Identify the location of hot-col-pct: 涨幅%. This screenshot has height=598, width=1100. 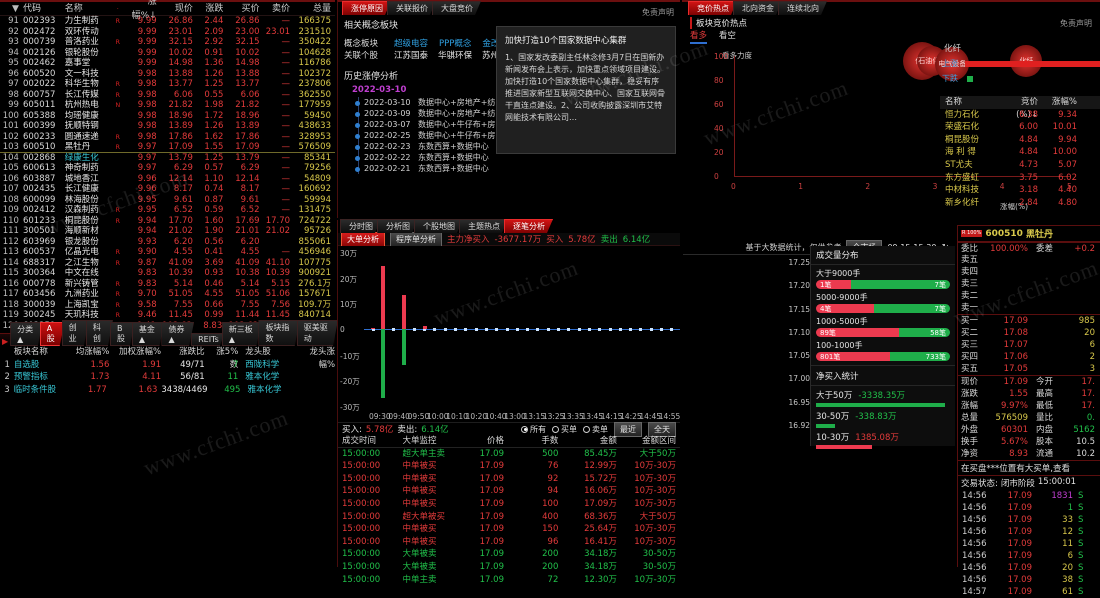
(1064, 102).